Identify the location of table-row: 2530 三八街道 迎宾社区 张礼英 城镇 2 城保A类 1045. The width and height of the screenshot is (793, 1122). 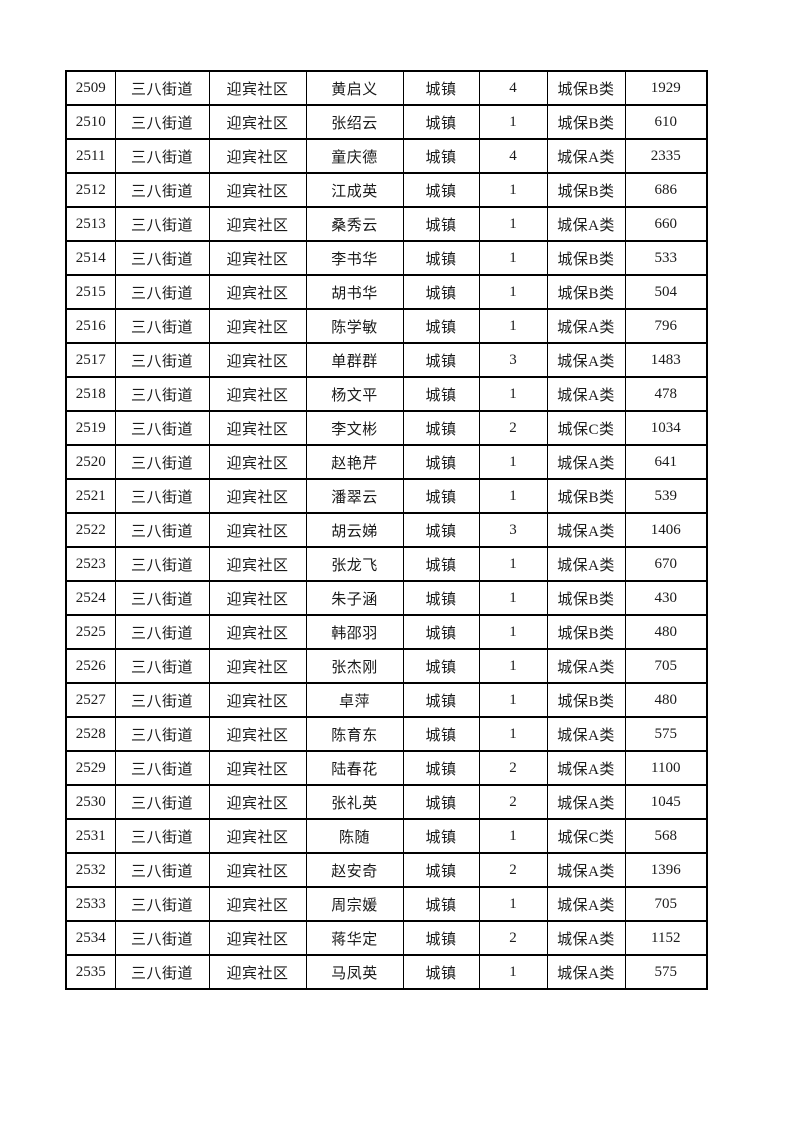
(386, 802).